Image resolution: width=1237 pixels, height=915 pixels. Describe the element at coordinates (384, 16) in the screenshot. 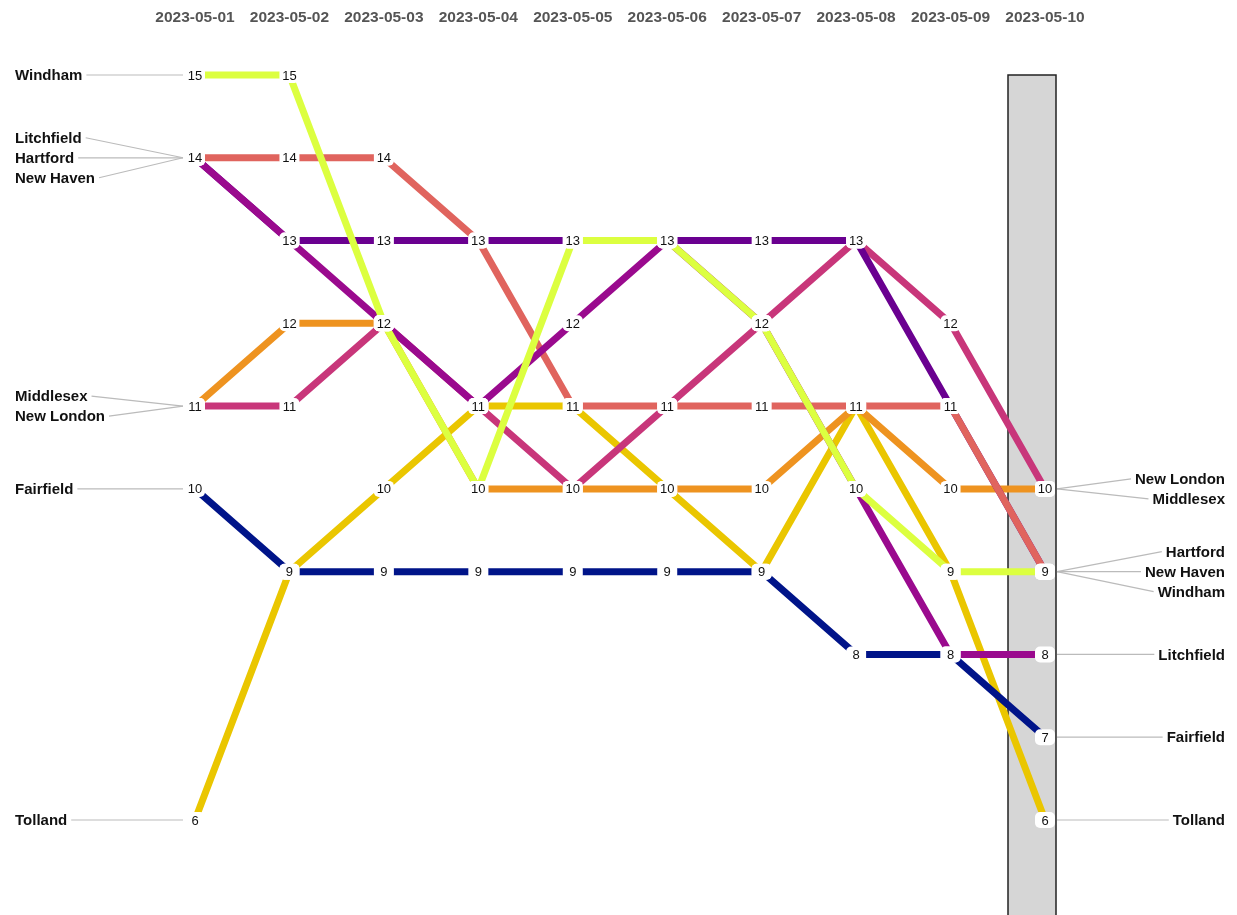

I see `x-tick-label: 2023-05-03` at that location.